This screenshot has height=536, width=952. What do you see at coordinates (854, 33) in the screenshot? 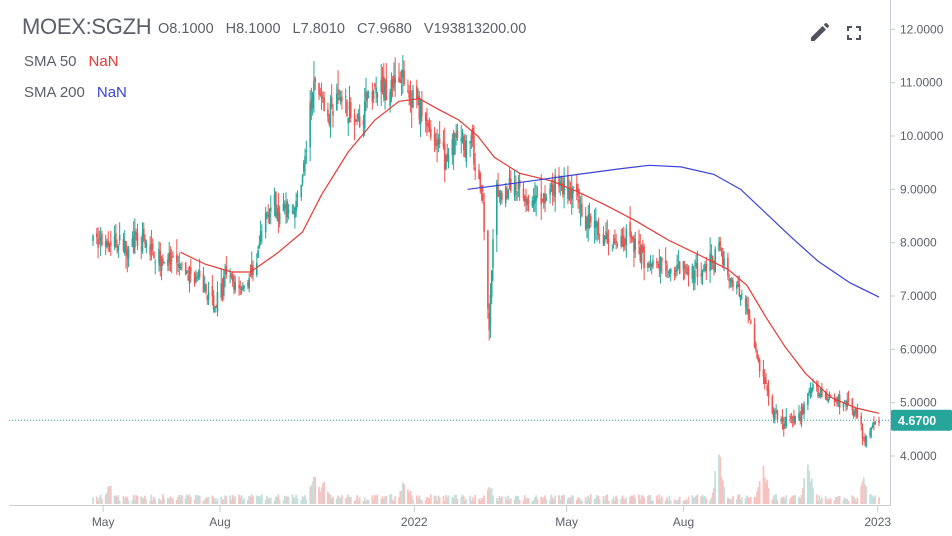
I see `fullscreen-icon` at bounding box center [854, 33].